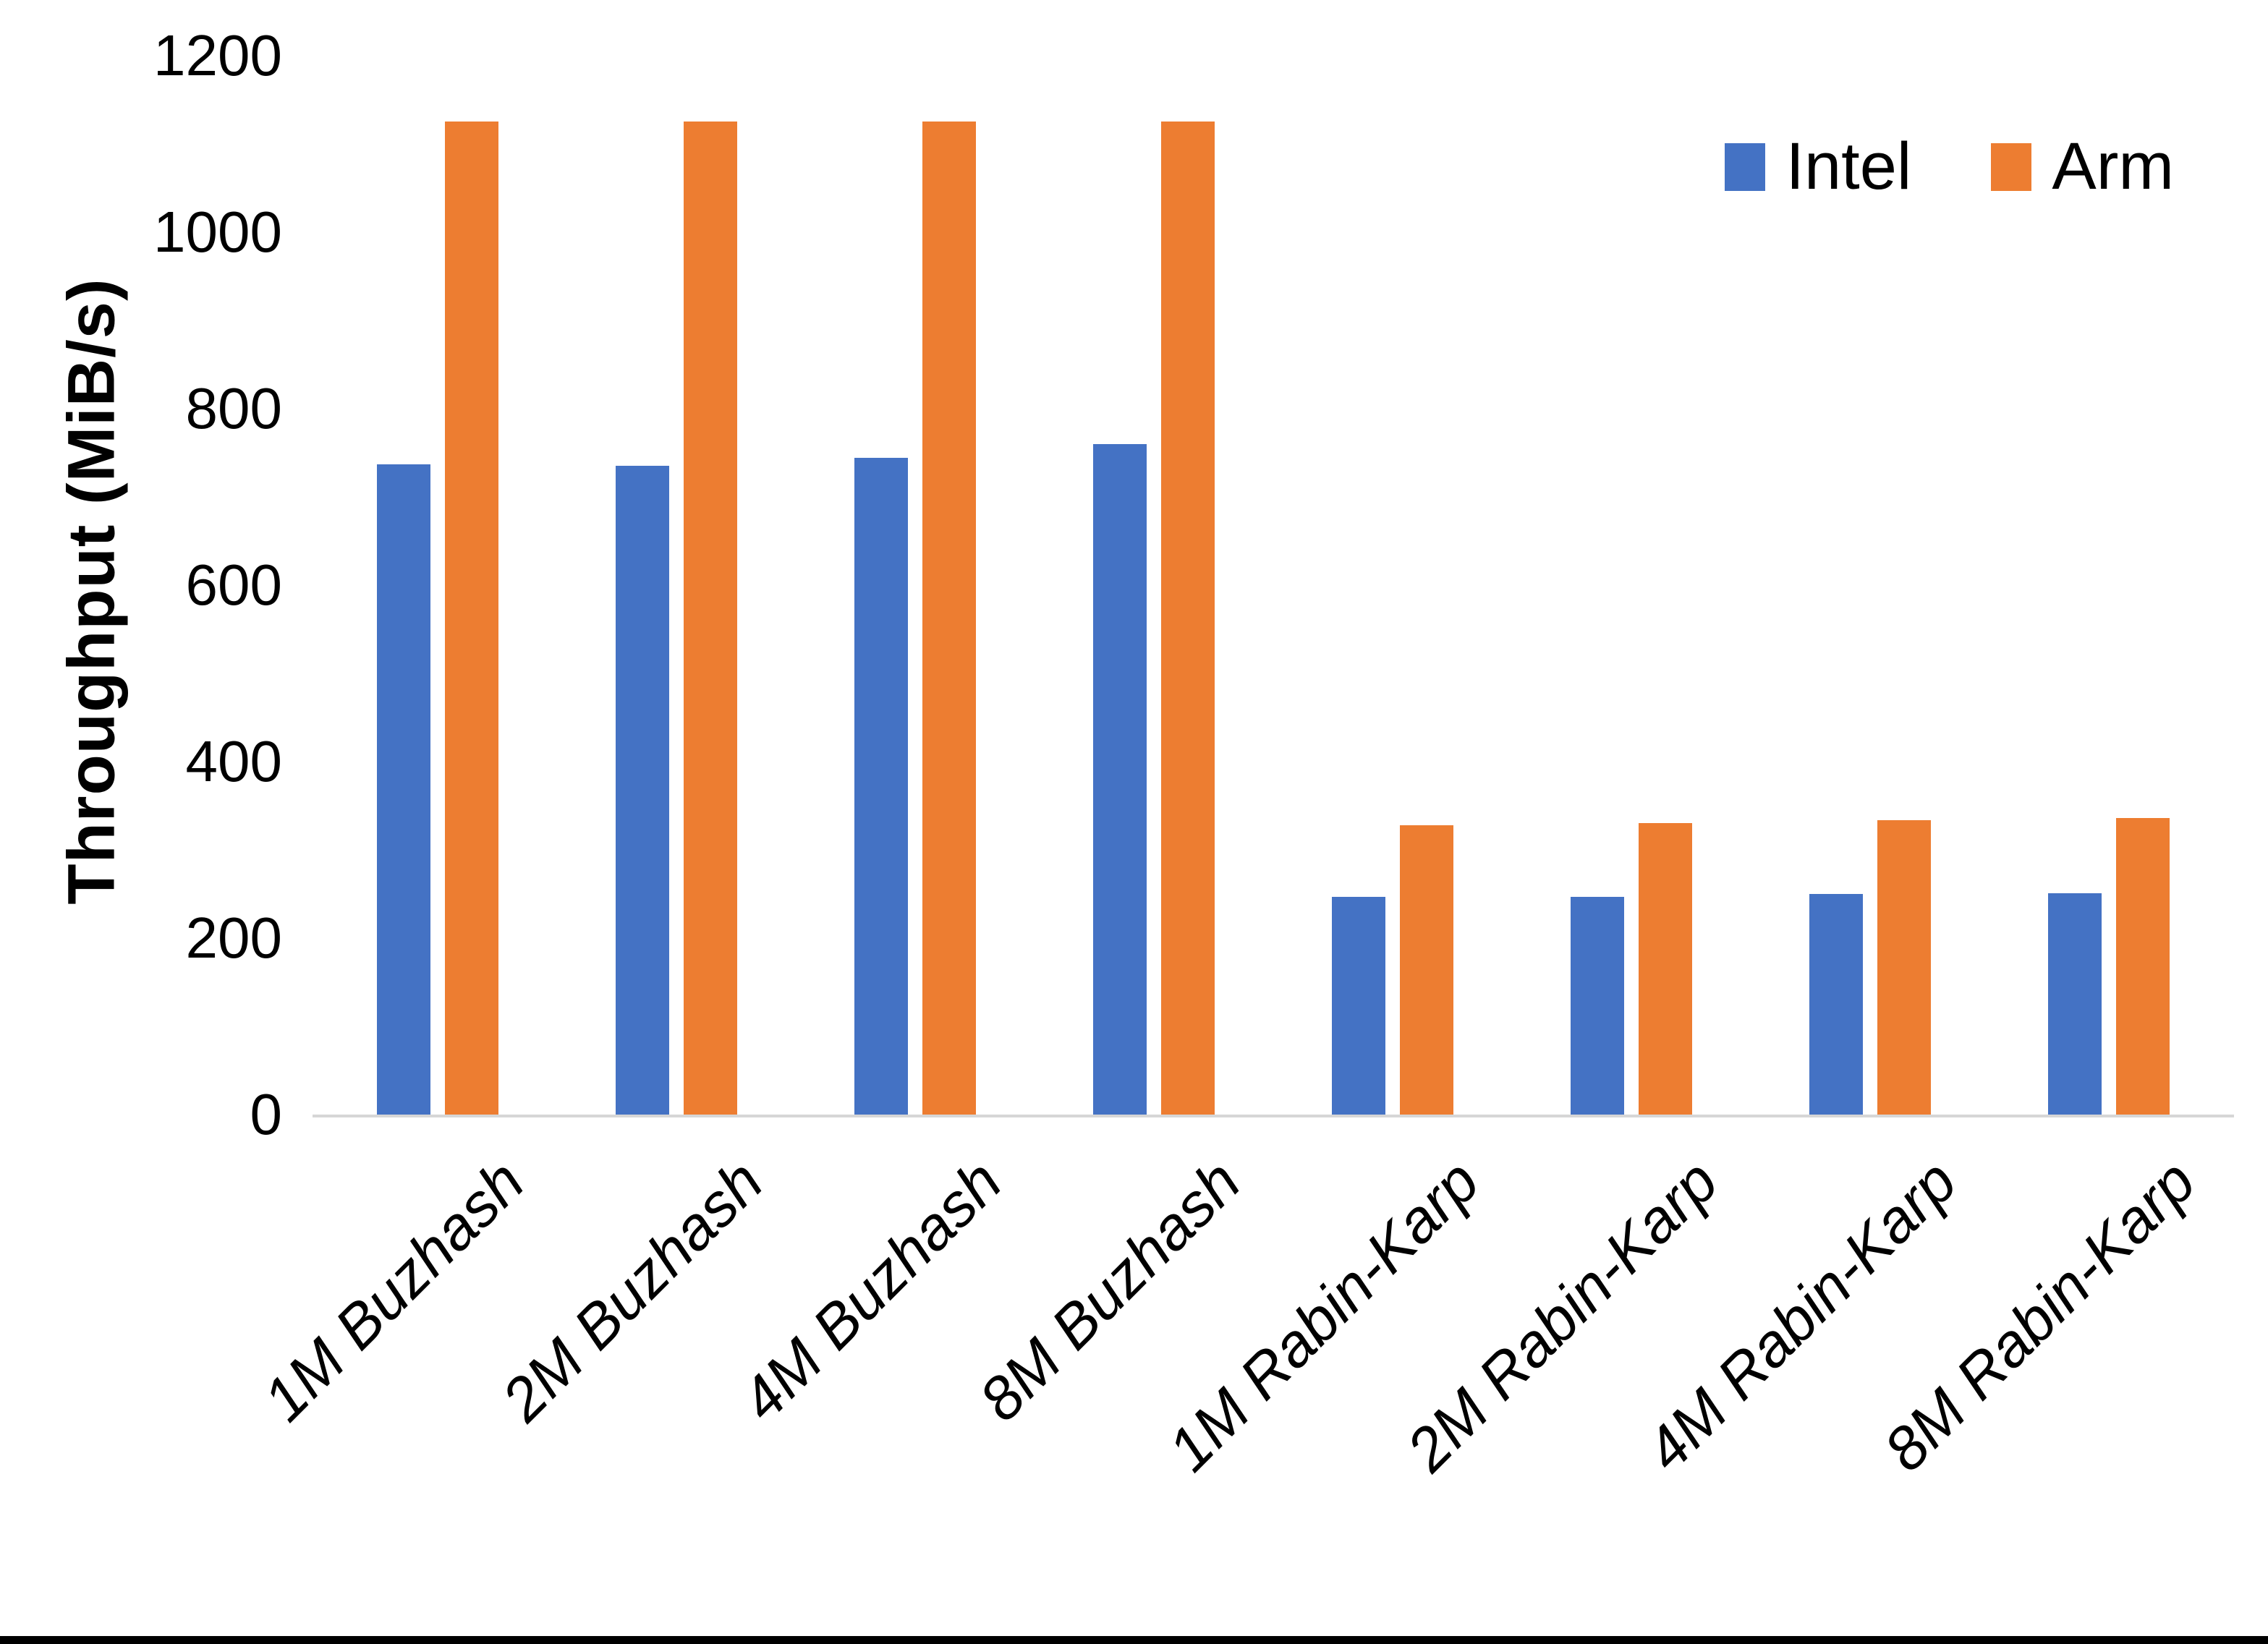 The height and width of the screenshot is (1644, 2268). I want to click on bar-arm-4m-rabin-karp, so click(1904, 967).